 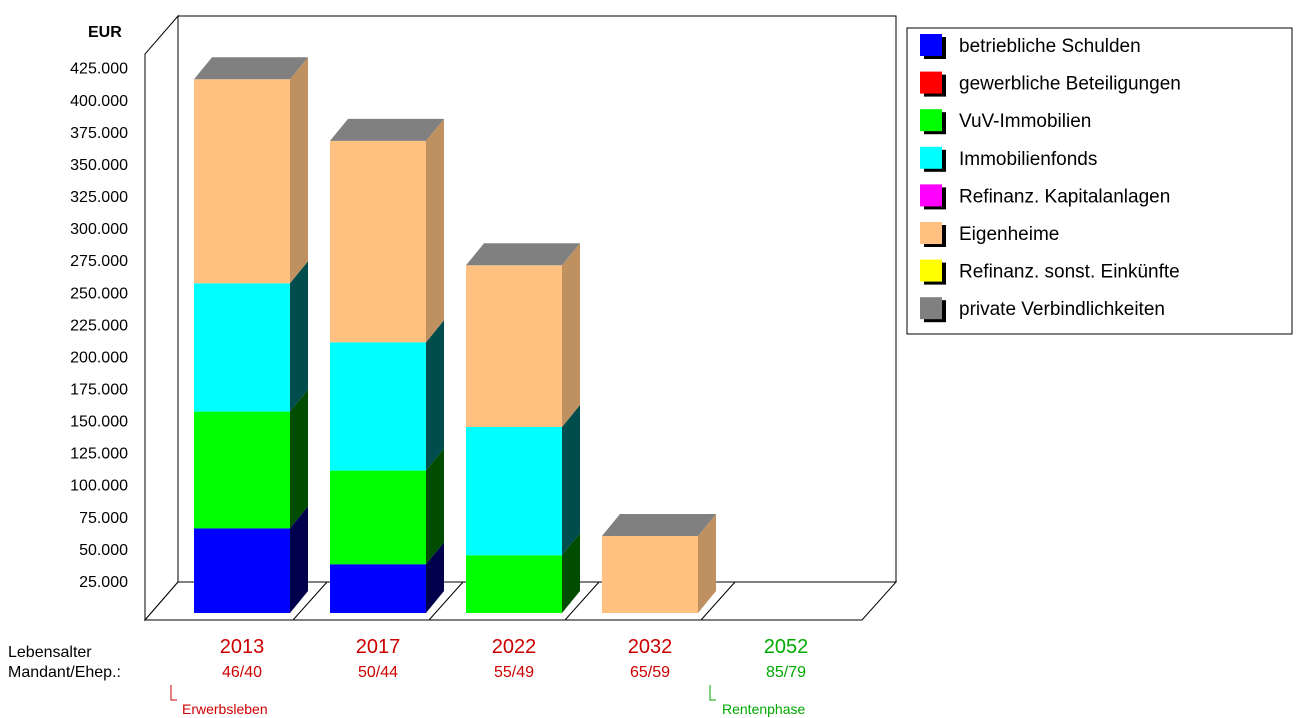 What do you see at coordinates (99, 101) in the screenshot?
I see `y-tick-label: 400.000` at bounding box center [99, 101].